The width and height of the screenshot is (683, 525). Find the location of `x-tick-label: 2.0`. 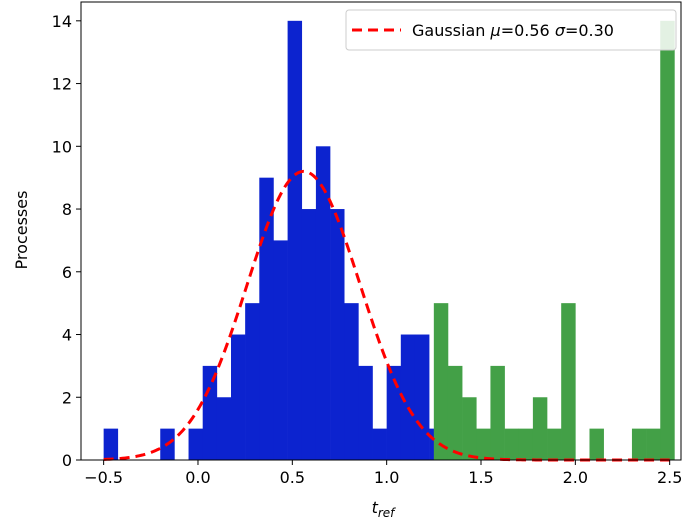

x-tick-label: 2.0 is located at coordinates (575, 477).